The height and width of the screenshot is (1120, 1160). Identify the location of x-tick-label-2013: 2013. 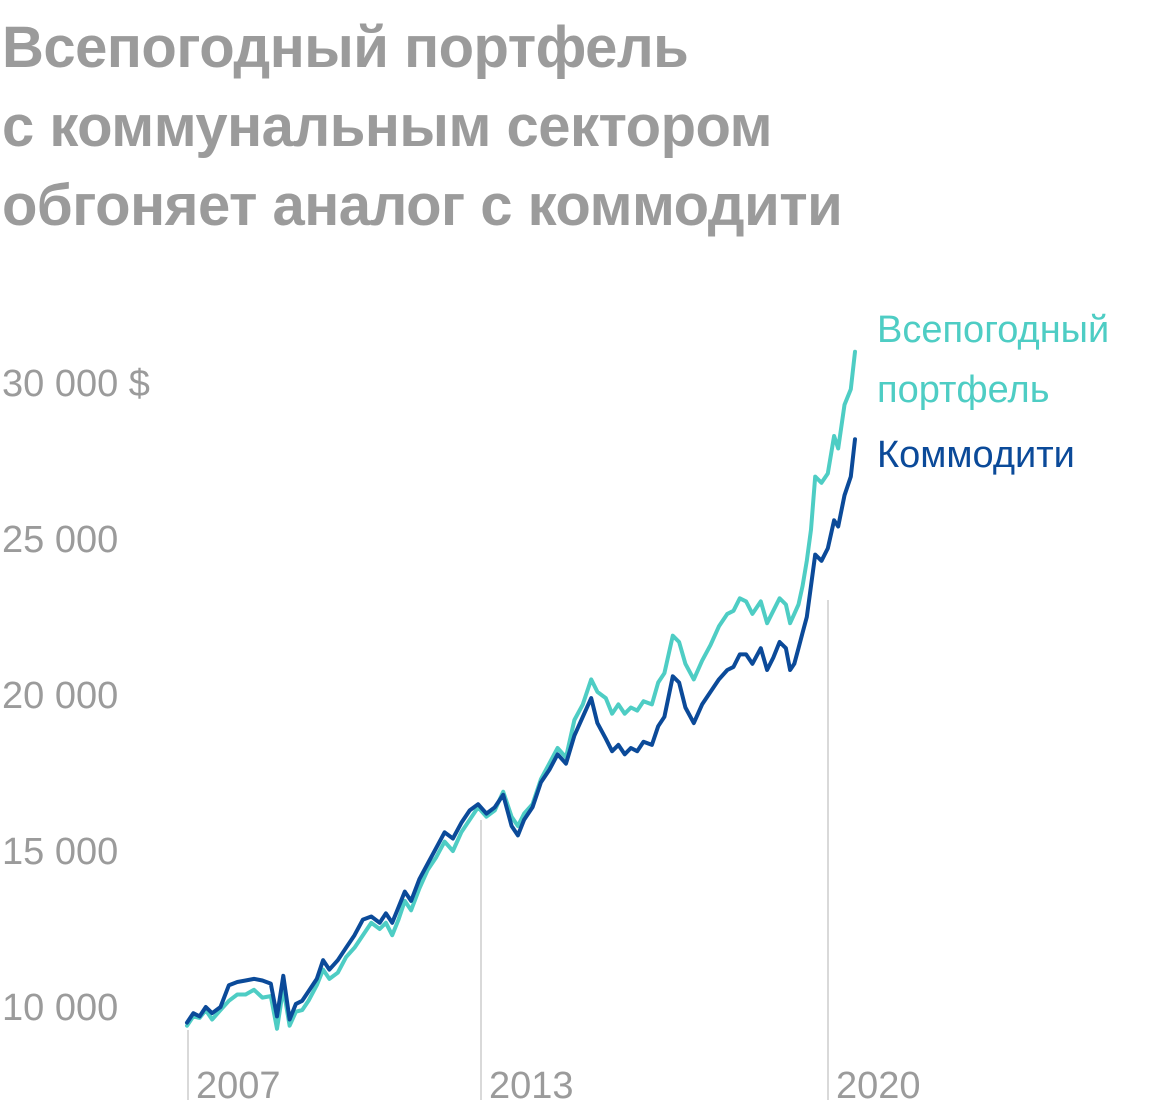
(531, 1086).